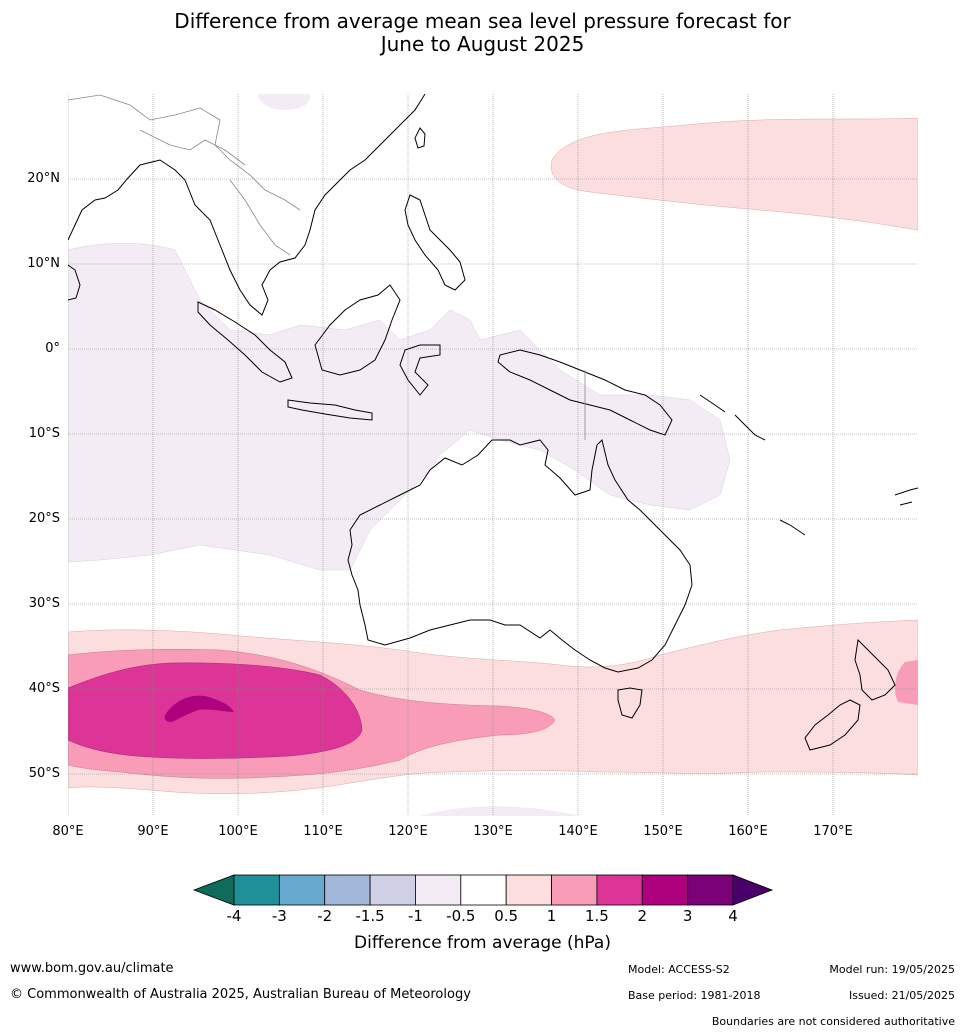 The width and height of the screenshot is (965, 1035). What do you see at coordinates (694, 995) in the screenshot?
I see `footer-base-period: Base period: 1981-2018` at bounding box center [694, 995].